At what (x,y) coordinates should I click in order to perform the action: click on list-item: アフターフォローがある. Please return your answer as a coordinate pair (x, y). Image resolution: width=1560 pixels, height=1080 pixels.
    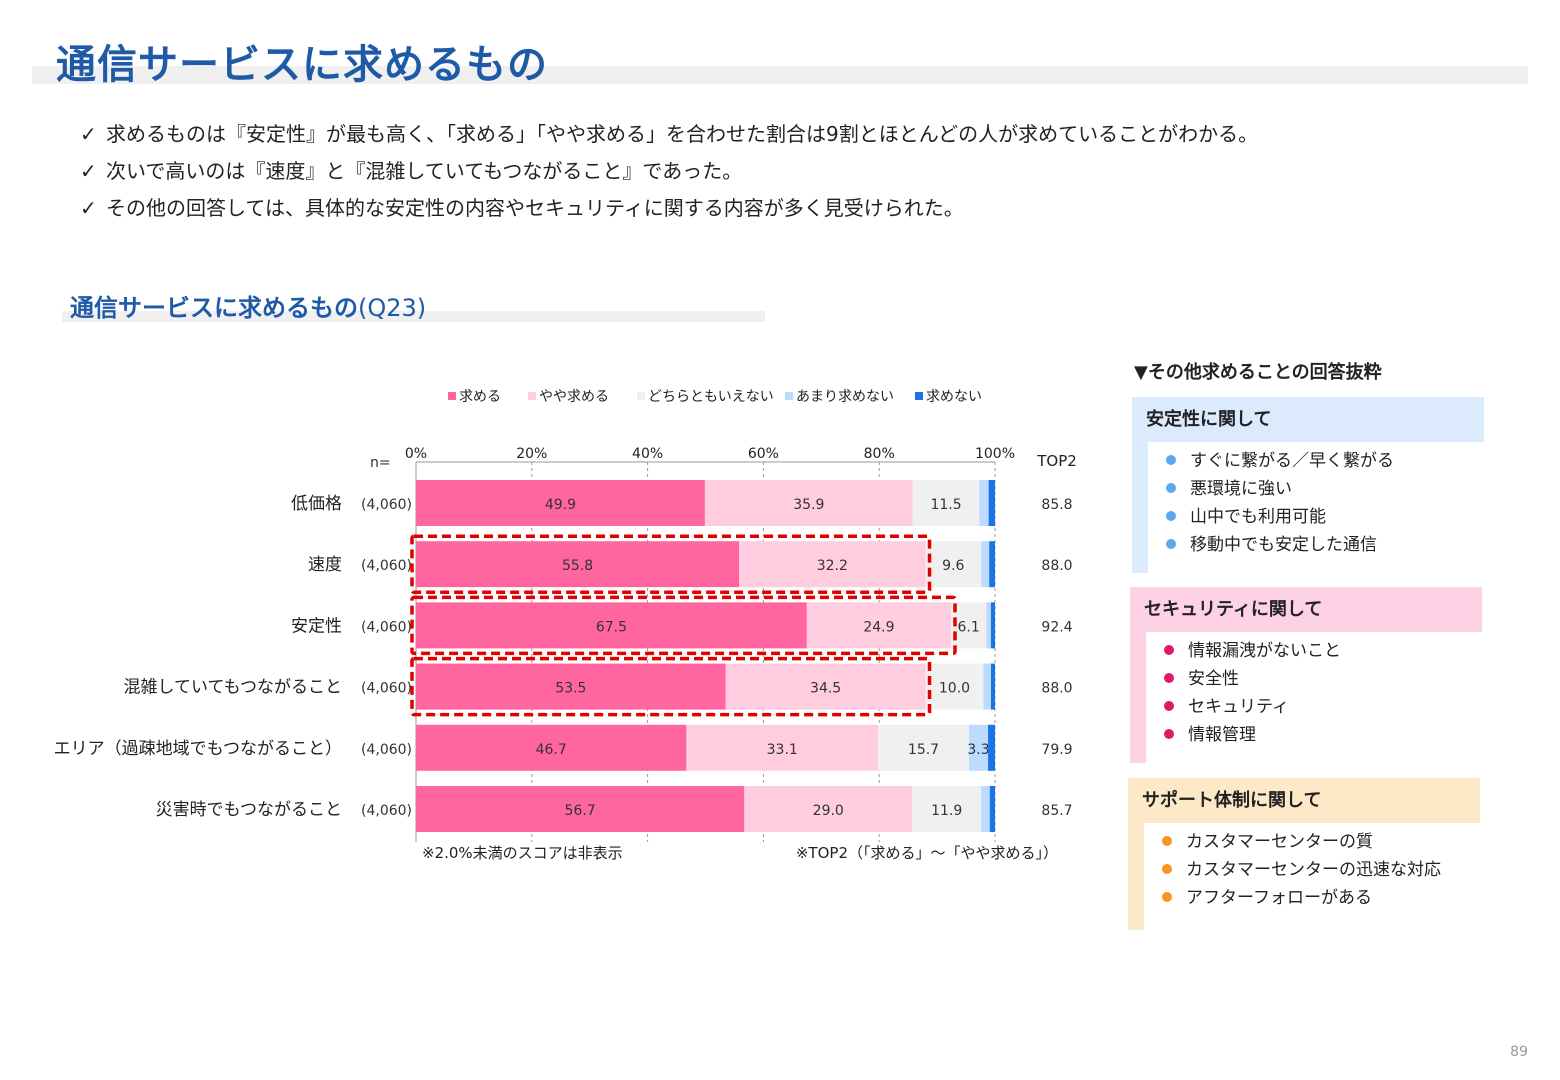
    Looking at the image, I should click on (1301, 898).